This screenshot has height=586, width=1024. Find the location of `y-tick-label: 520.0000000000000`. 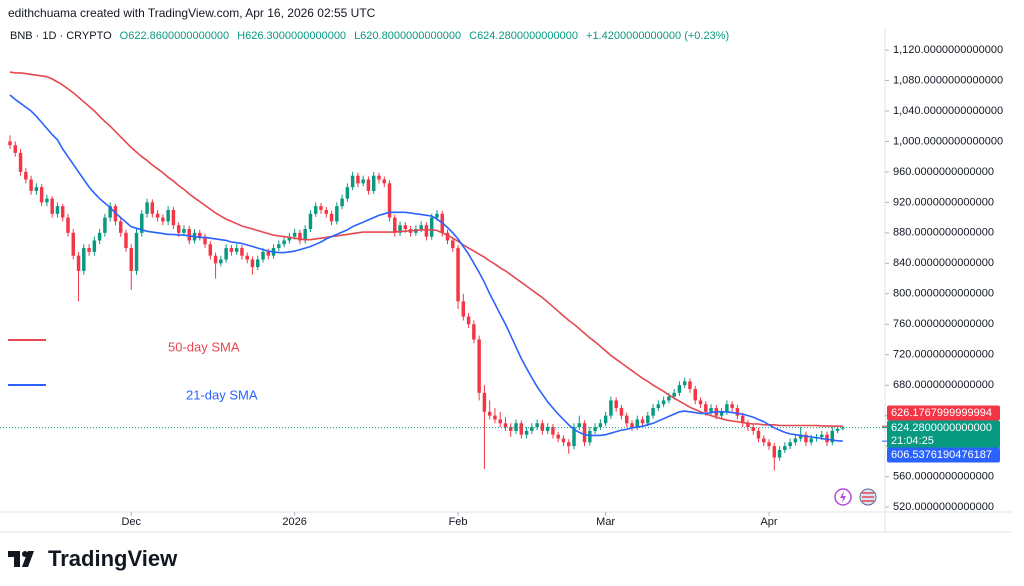

y-tick-label: 520.0000000000000 is located at coordinates (943, 507).